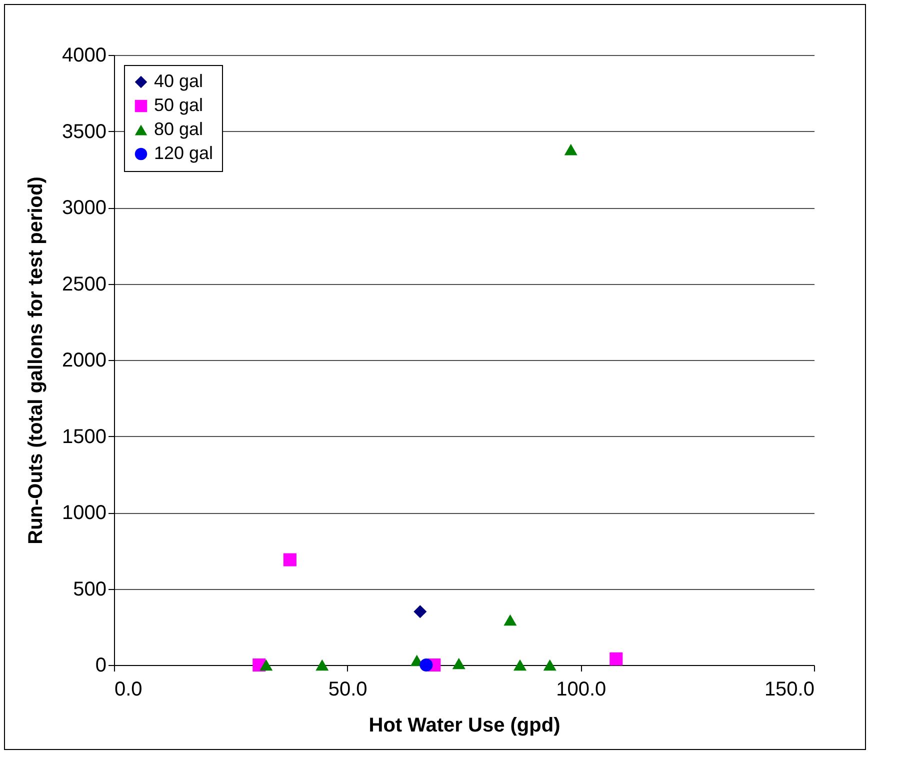 The image size is (918, 781). What do you see at coordinates (84, 513) in the screenshot?
I see `y-tick-label: 1000` at bounding box center [84, 513].